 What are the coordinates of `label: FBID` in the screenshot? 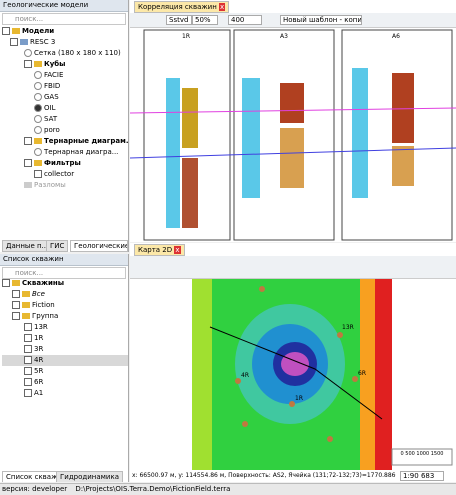 It's located at (52, 86).